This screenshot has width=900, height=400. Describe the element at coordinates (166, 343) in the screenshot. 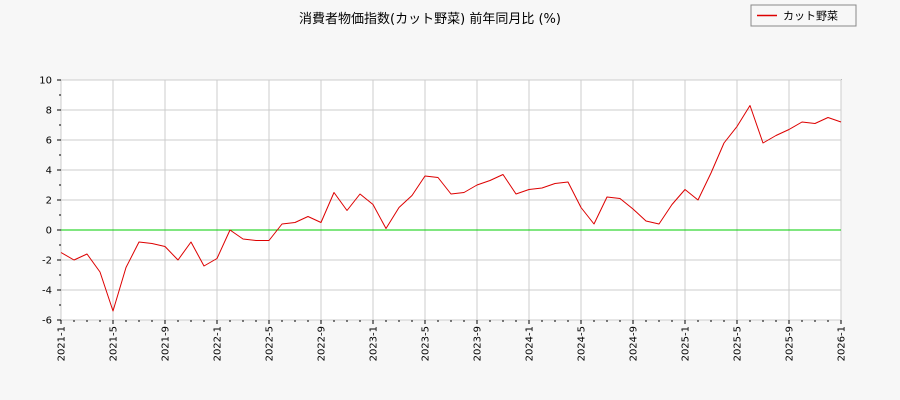

I see `x-tick-label: 2021-9` at that location.